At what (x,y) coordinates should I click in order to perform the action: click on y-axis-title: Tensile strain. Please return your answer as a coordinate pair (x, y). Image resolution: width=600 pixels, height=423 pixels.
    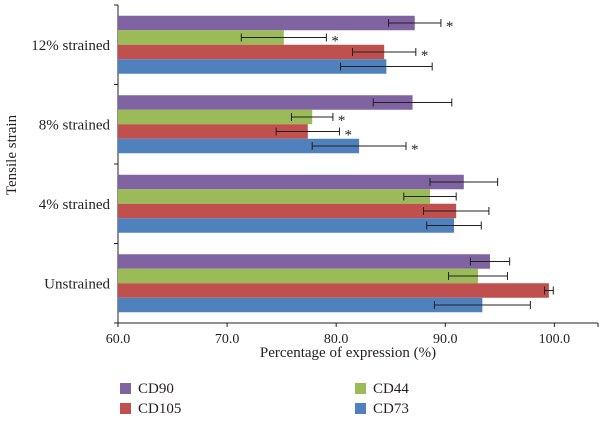
    Looking at the image, I should click on (12, 154).